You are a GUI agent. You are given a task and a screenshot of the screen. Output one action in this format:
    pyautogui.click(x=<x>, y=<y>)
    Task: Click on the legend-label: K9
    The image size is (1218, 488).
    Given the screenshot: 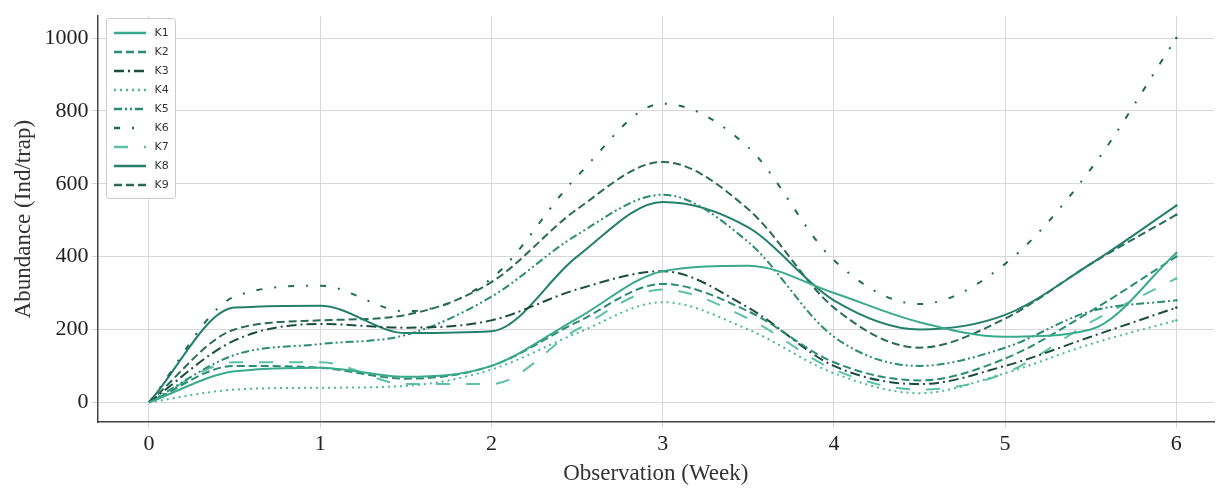 What is the action you would take?
    pyautogui.click(x=161, y=185)
    